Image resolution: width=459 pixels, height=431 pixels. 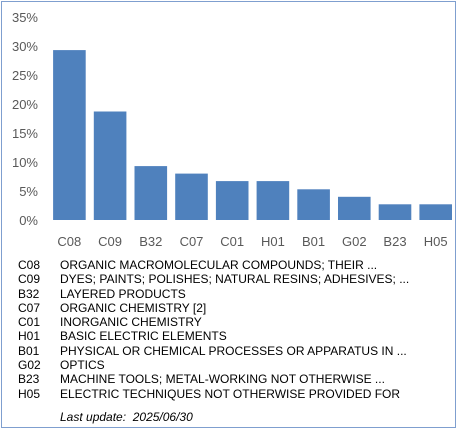 What do you see at coordinates (29, 393) in the screenshot?
I see `legend-code: H05` at bounding box center [29, 393].